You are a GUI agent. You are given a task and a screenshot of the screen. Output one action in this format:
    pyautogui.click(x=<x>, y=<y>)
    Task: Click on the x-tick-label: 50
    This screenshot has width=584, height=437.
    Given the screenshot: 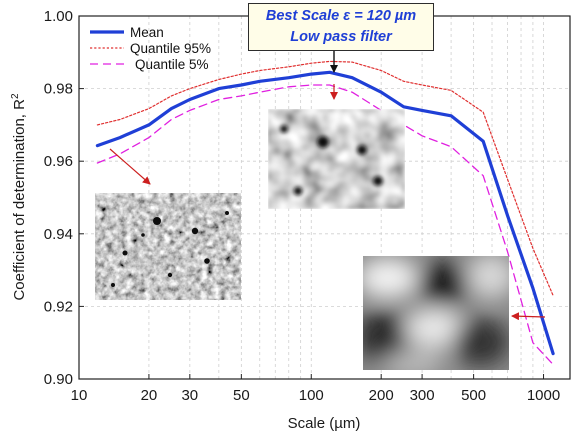 What is the action you would take?
    pyautogui.click(x=241, y=395)
    